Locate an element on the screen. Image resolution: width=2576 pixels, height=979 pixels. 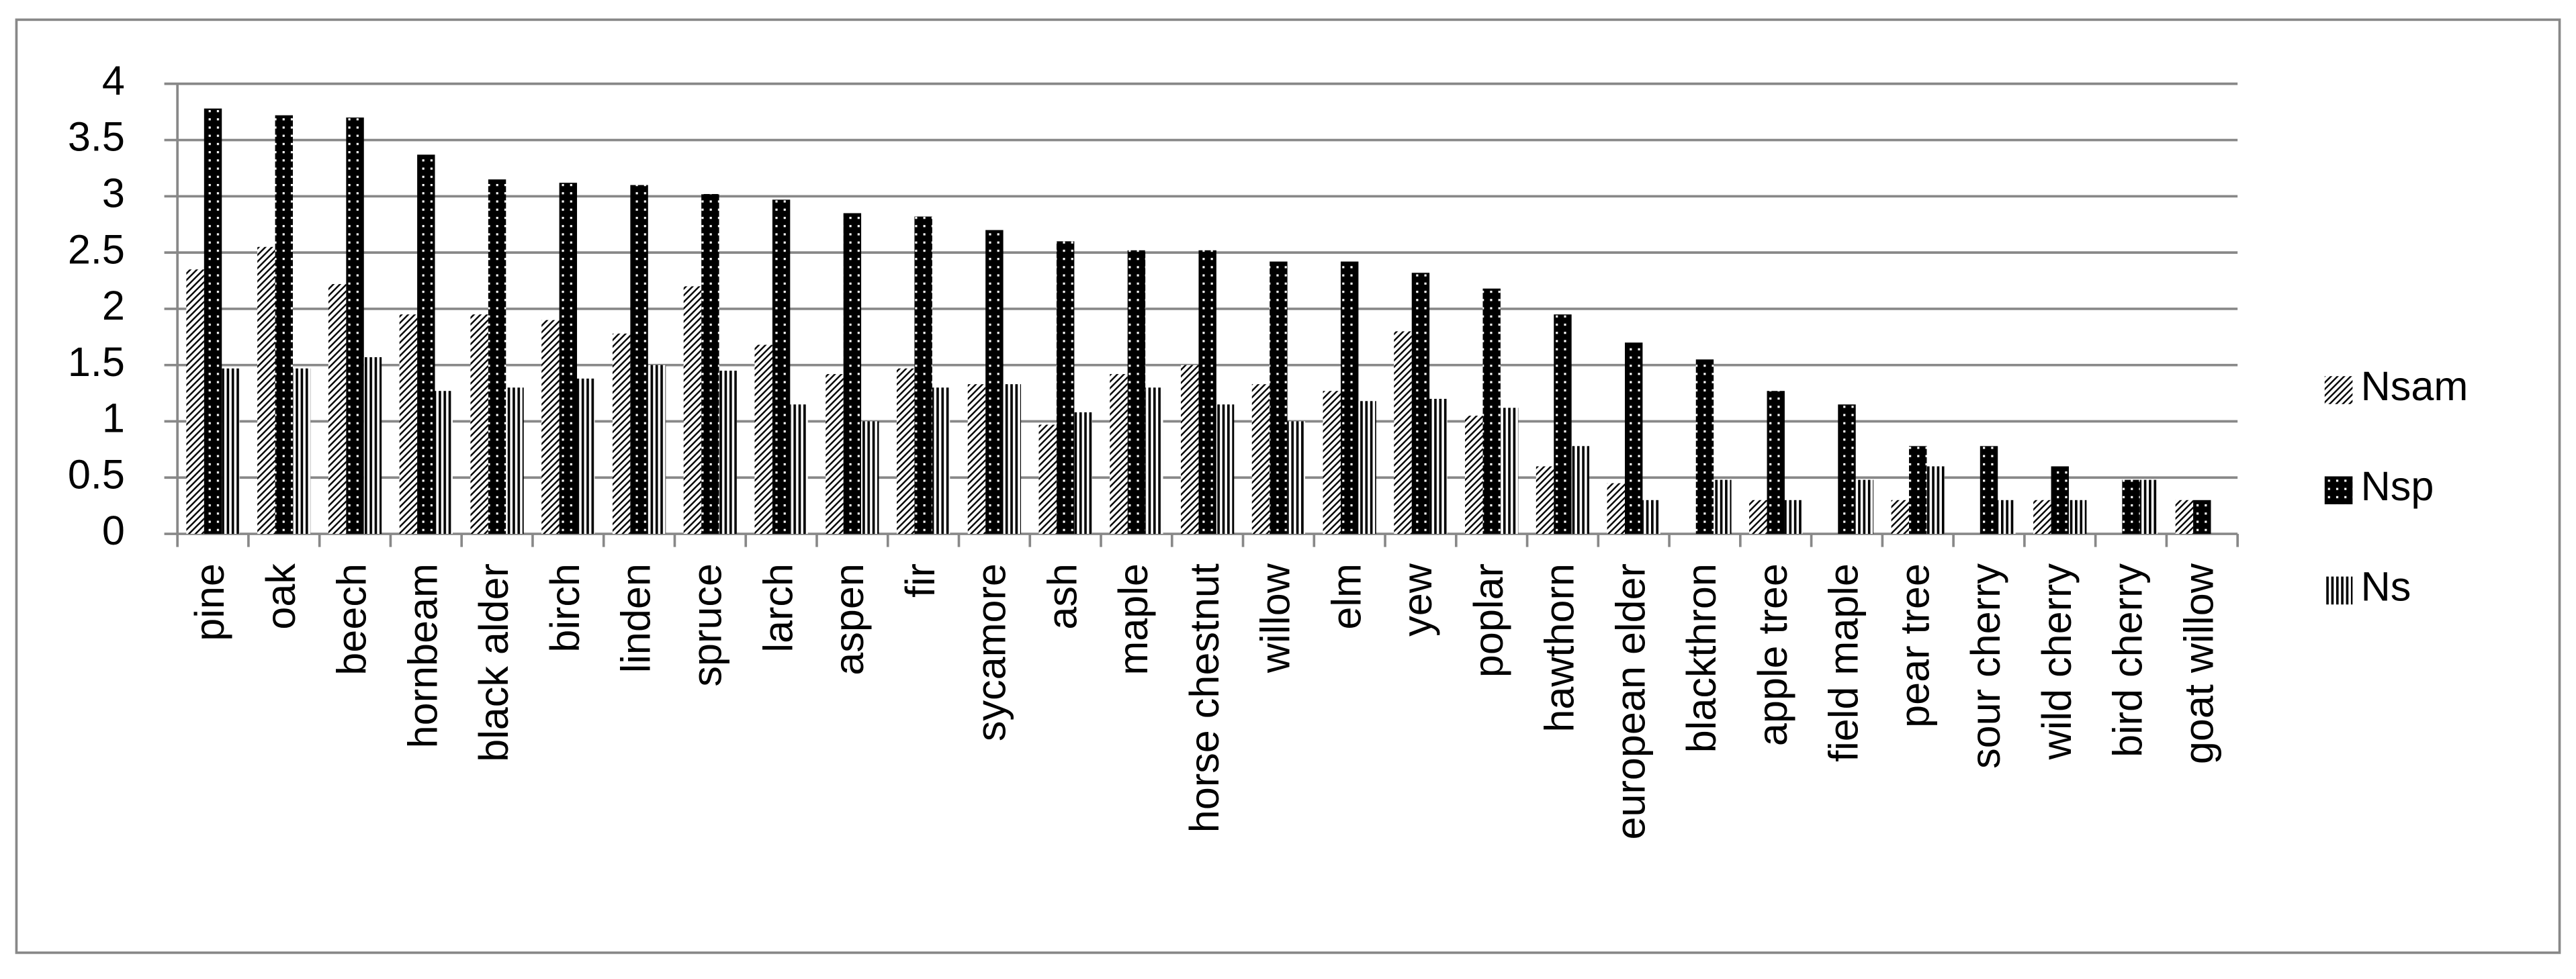
y-tick-label: 3.5 is located at coordinates (96, 137).